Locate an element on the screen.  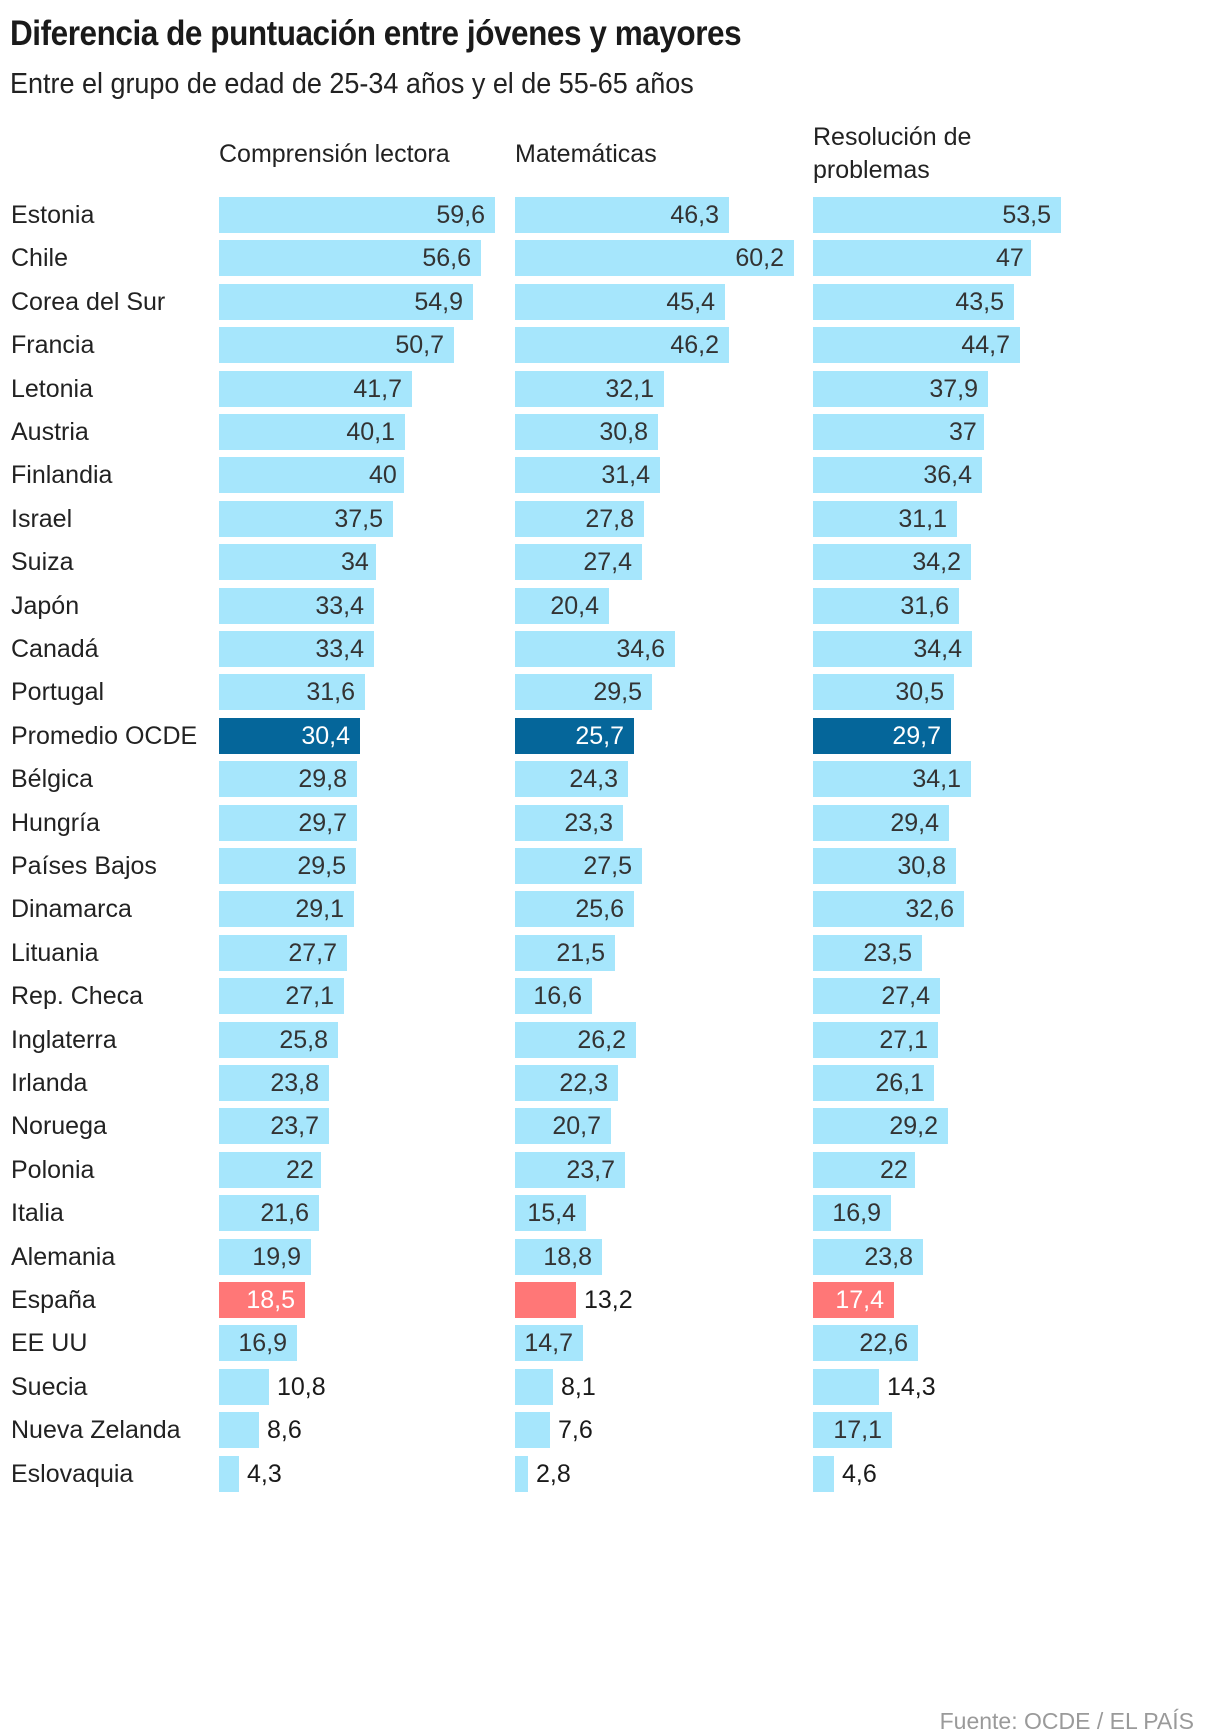
value-label-problem-solving: 4,6 is located at coordinates (859, 1474).